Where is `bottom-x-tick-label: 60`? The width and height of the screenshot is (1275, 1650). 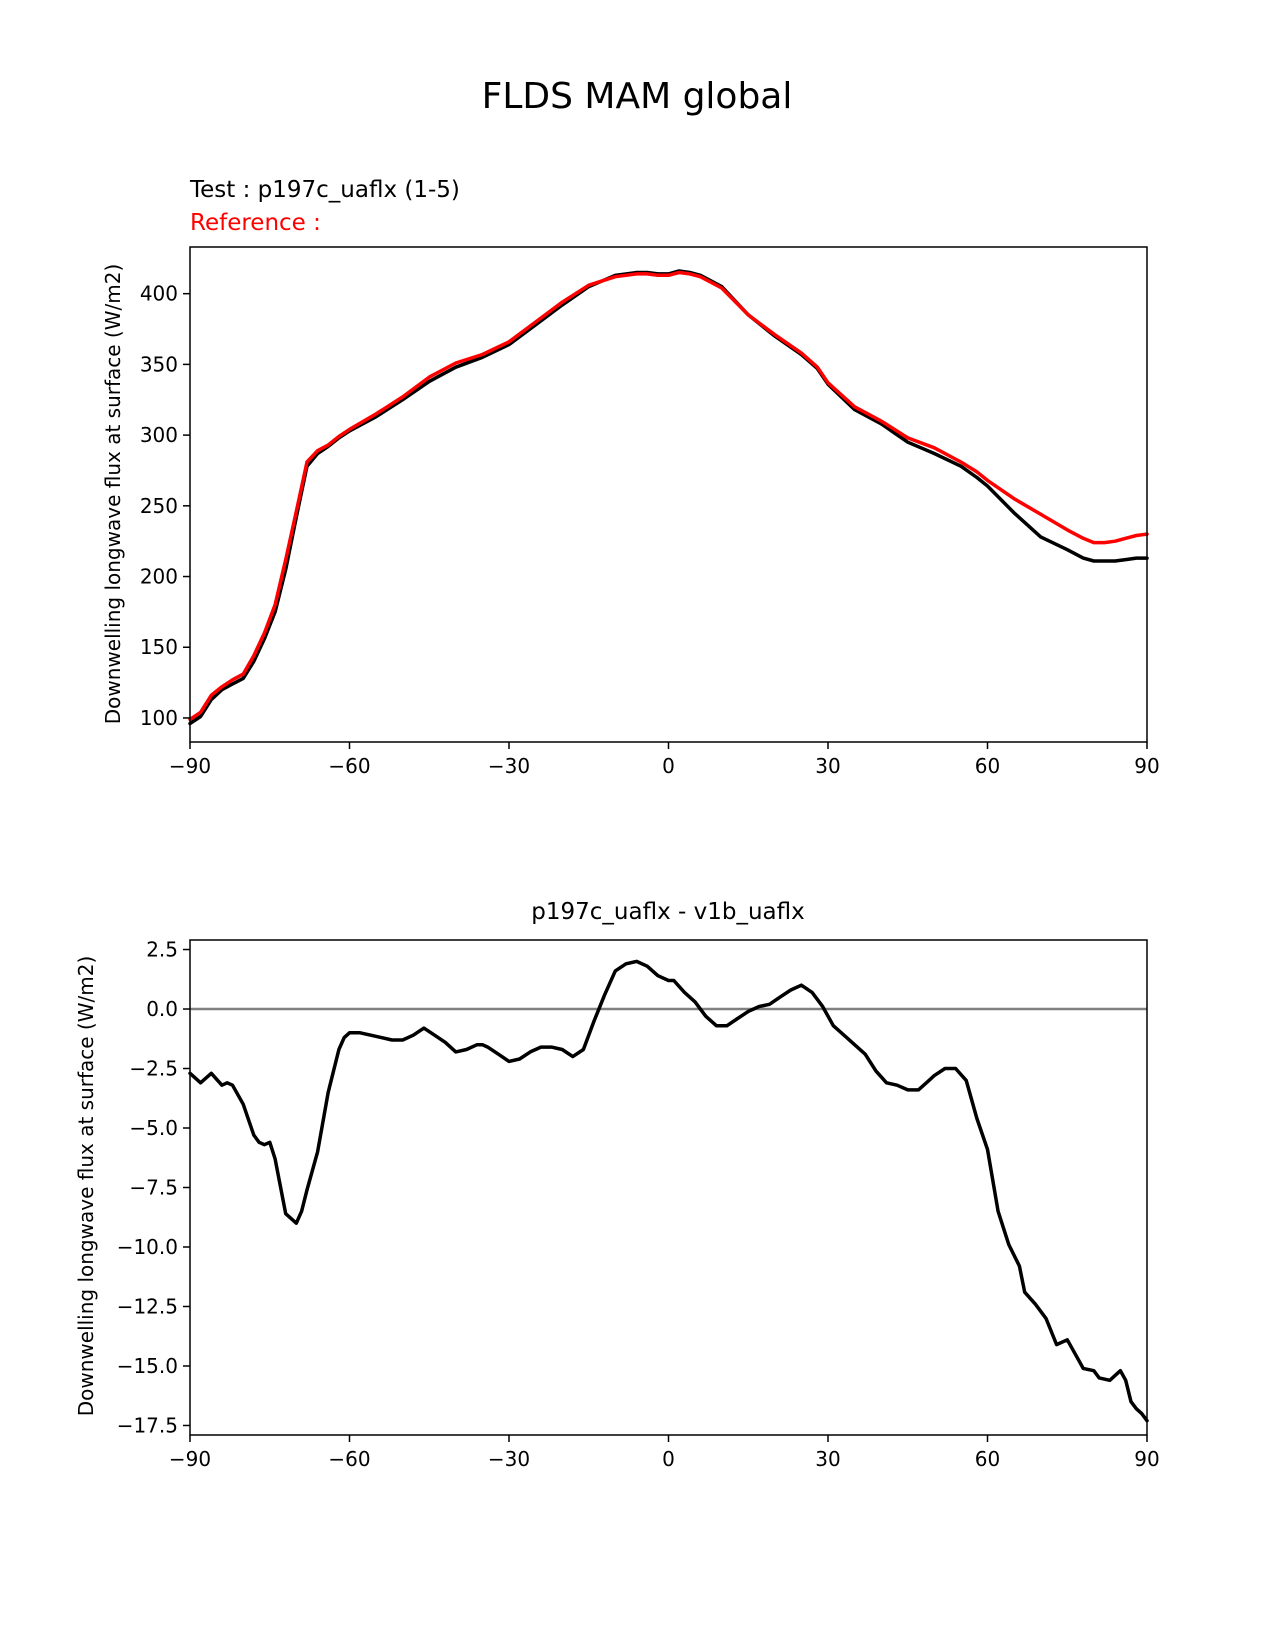
bottom-x-tick-label: 60 is located at coordinates (987, 1459).